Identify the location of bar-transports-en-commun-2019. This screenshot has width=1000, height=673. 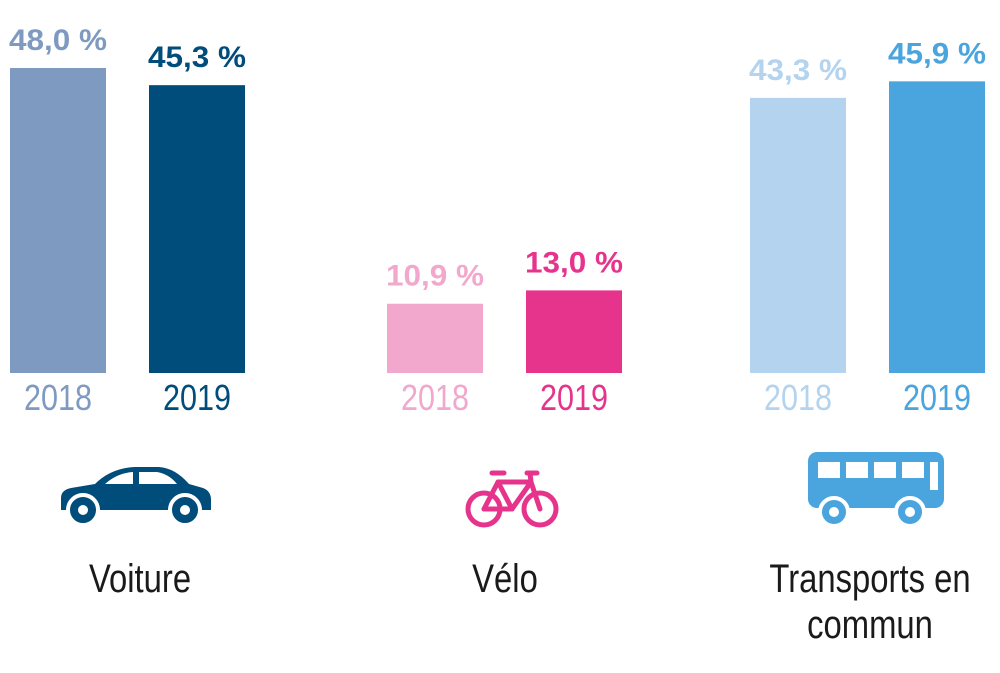
(937, 227).